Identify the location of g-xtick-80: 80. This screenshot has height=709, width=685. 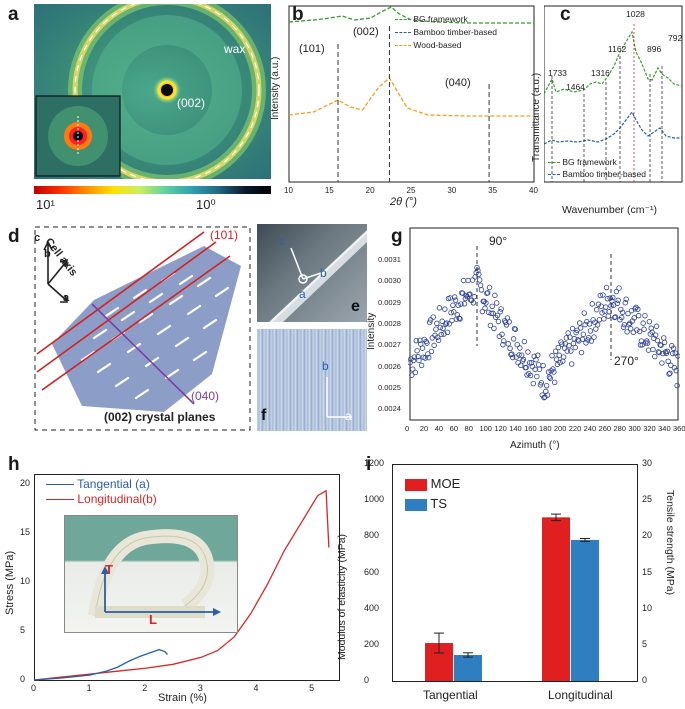
(468, 428).